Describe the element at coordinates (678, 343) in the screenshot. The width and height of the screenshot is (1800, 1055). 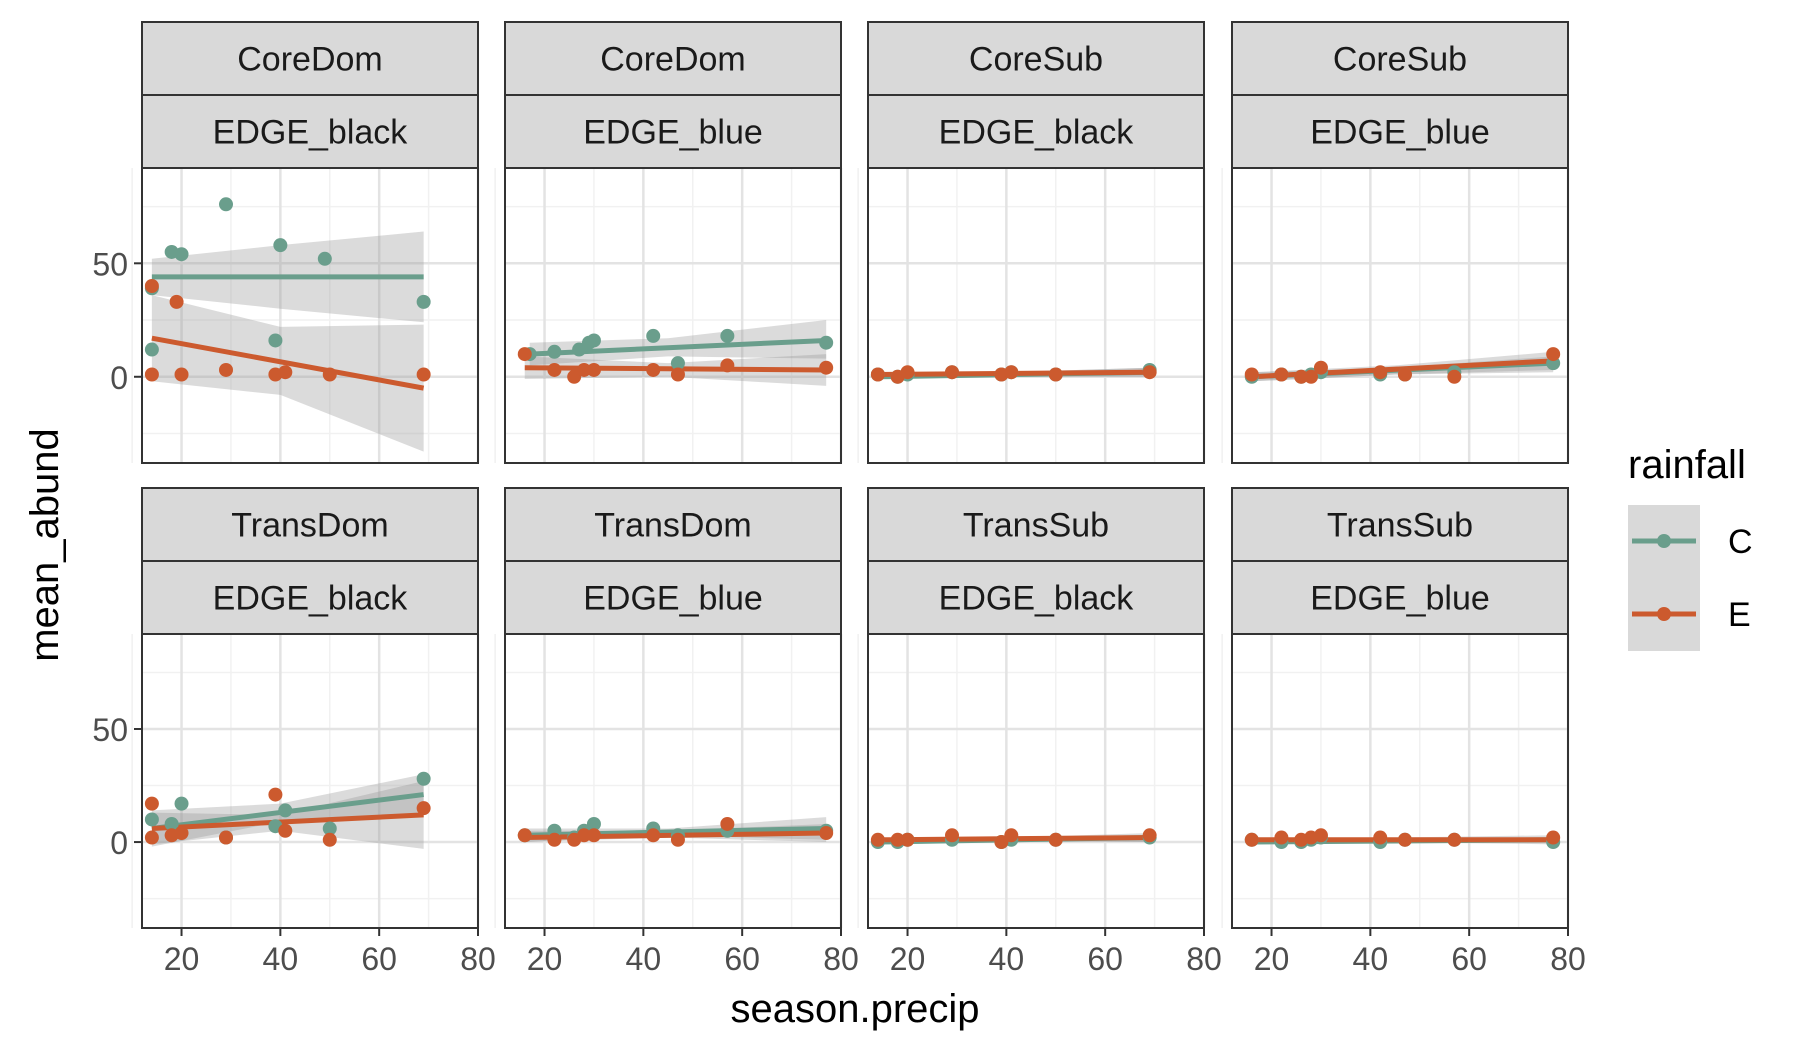
I see `confidence-band-C` at that location.